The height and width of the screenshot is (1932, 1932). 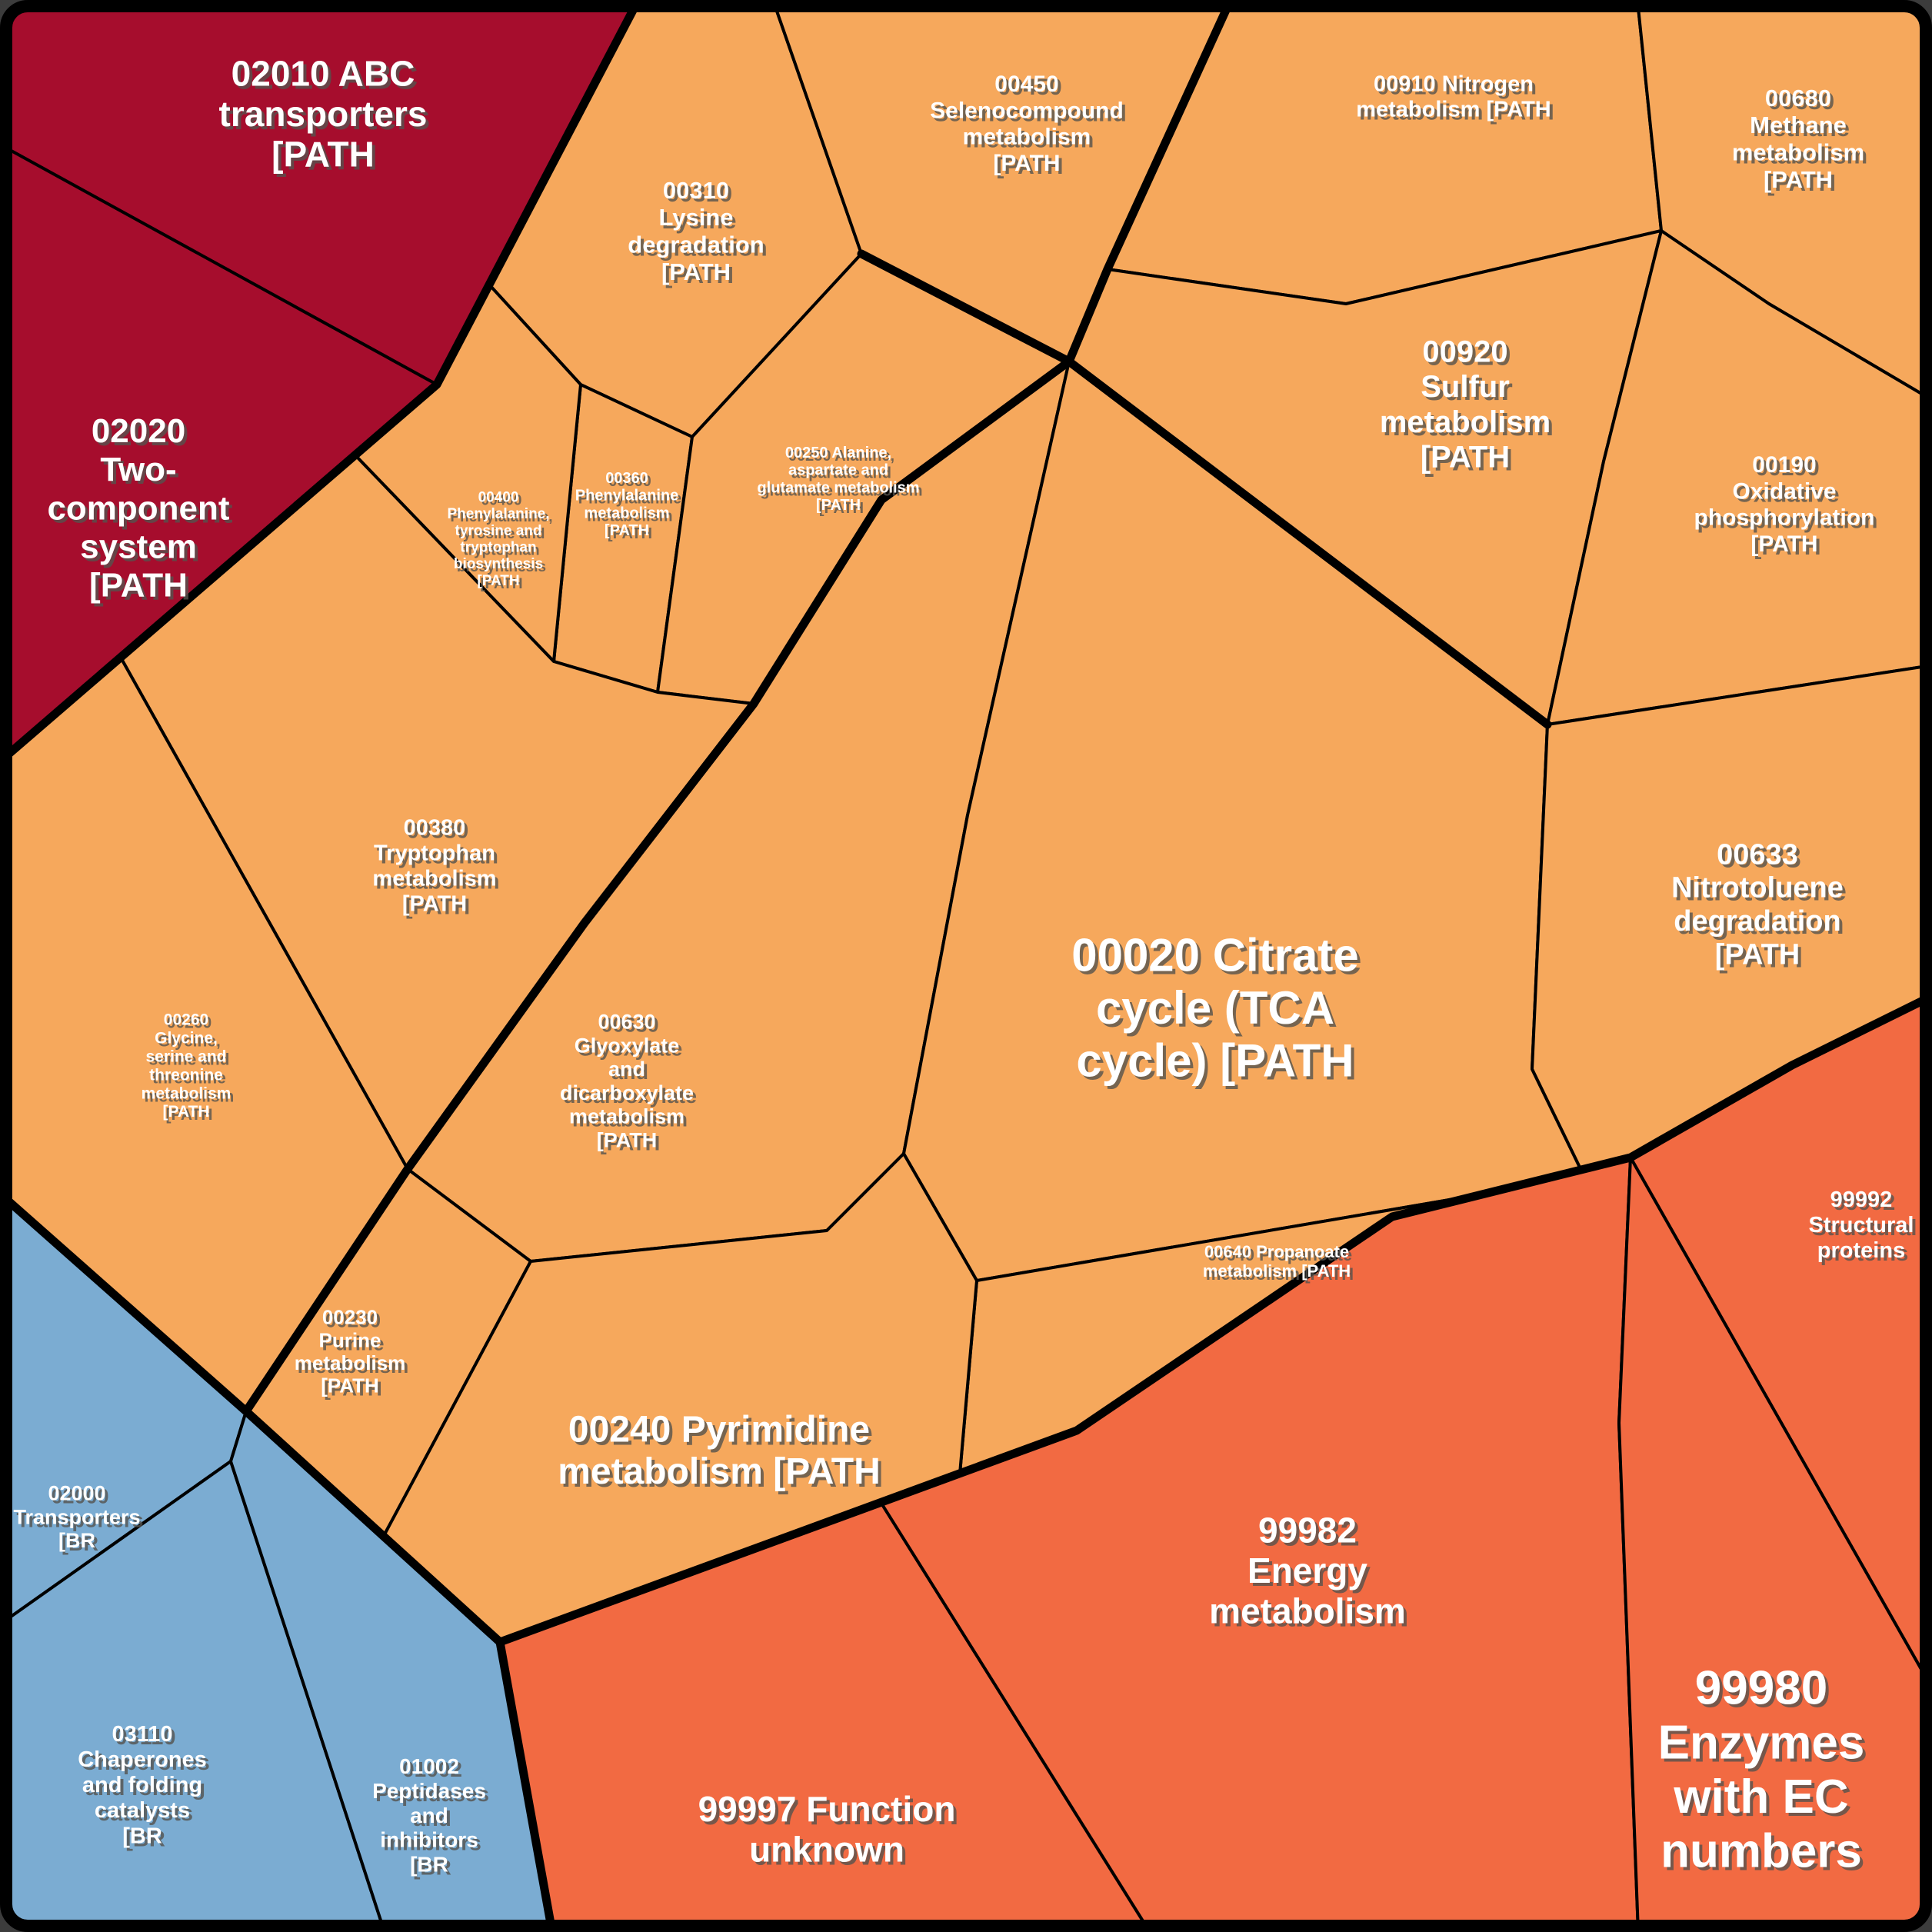 What do you see at coordinates (141, 550) in the screenshot?
I see `cell-label-line: system` at bounding box center [141, 550].